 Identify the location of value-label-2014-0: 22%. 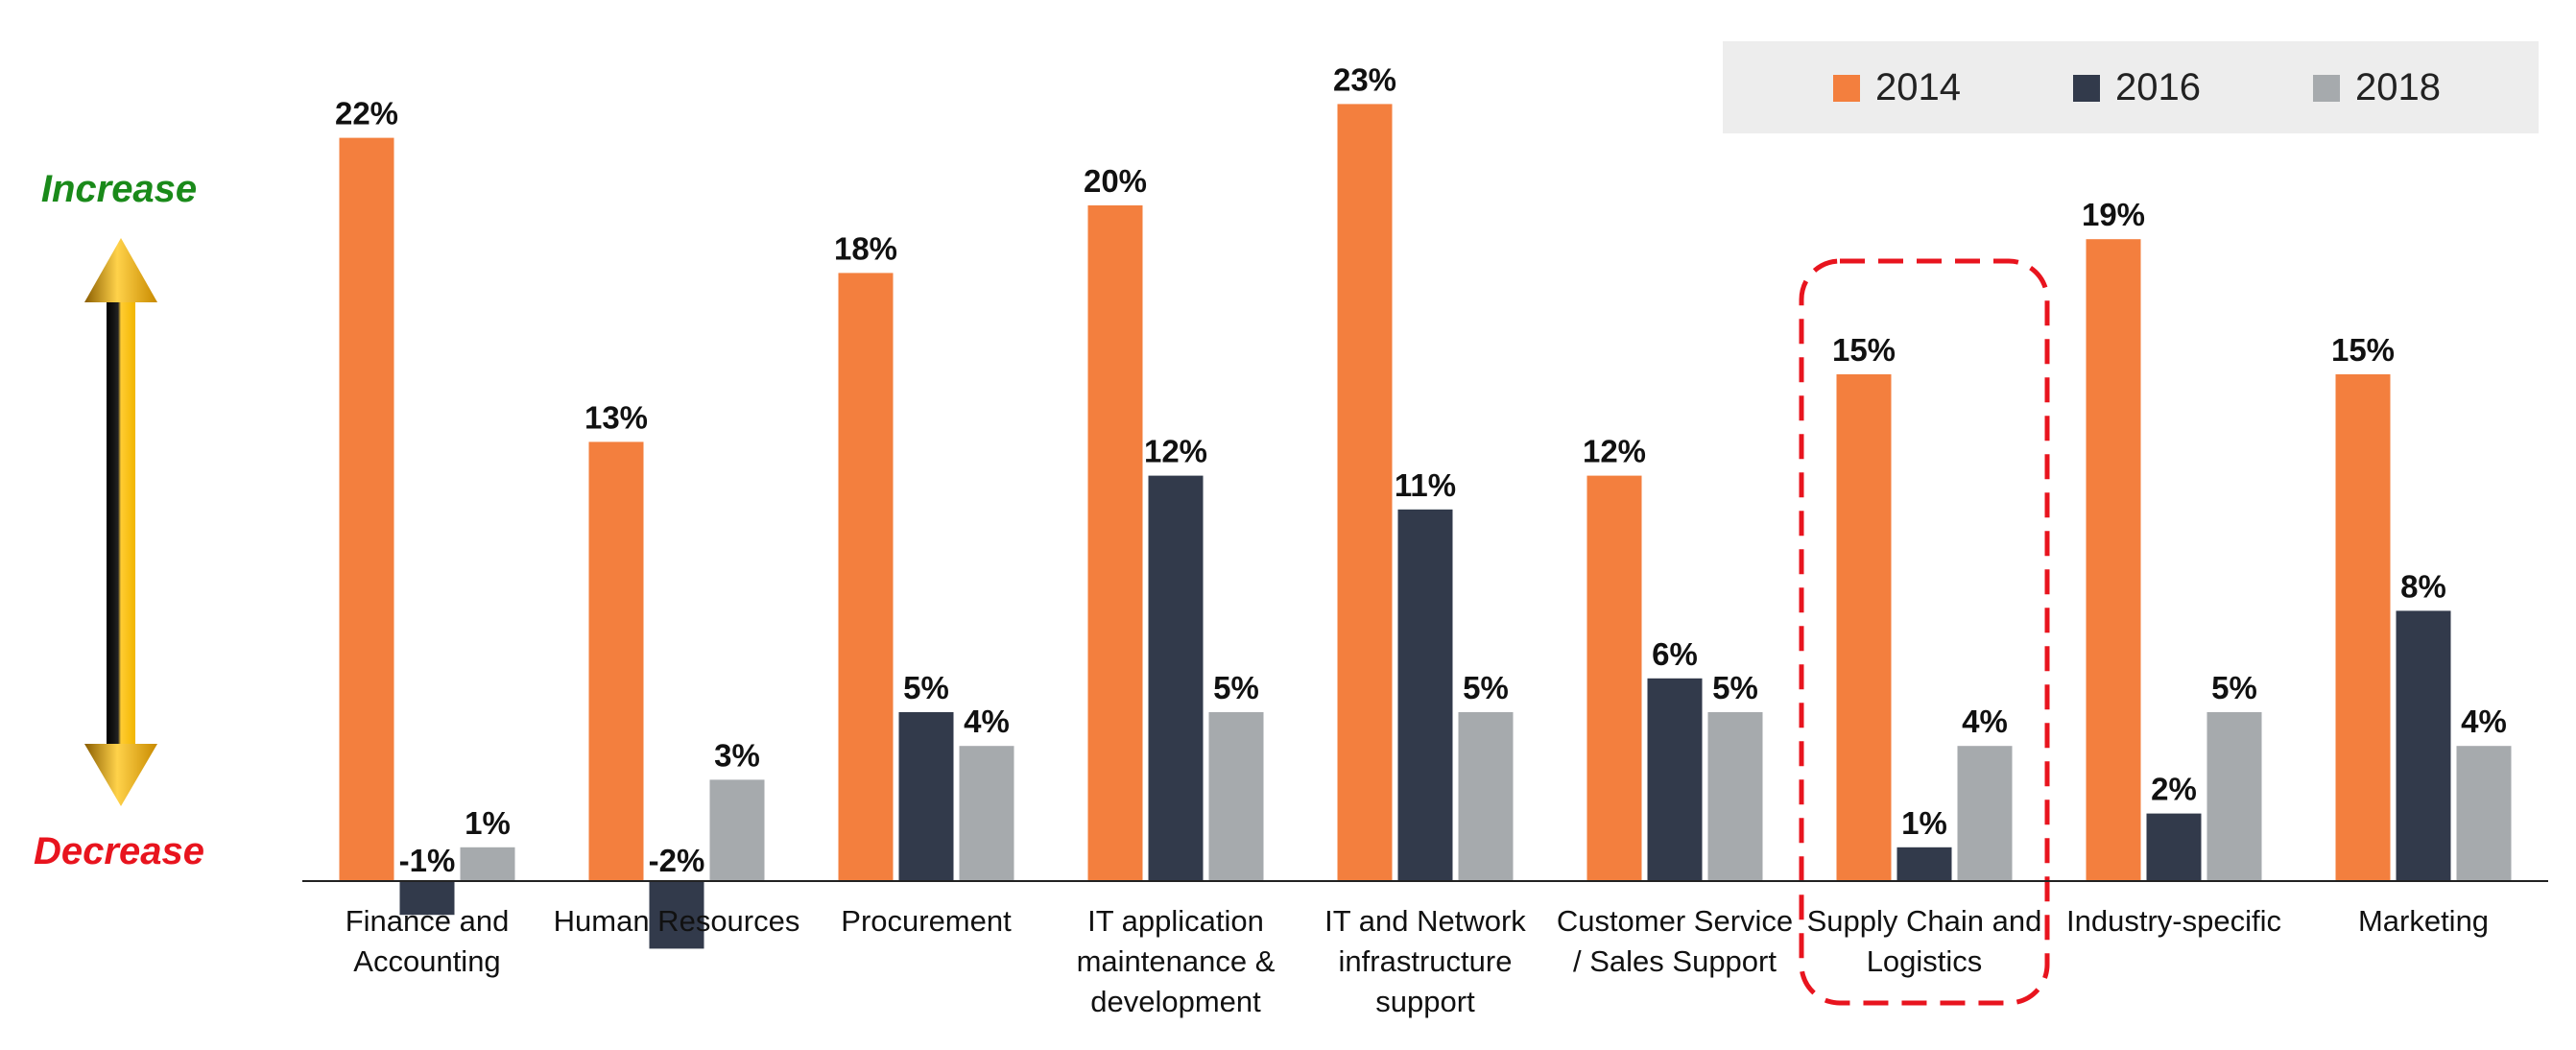
(366, 113).